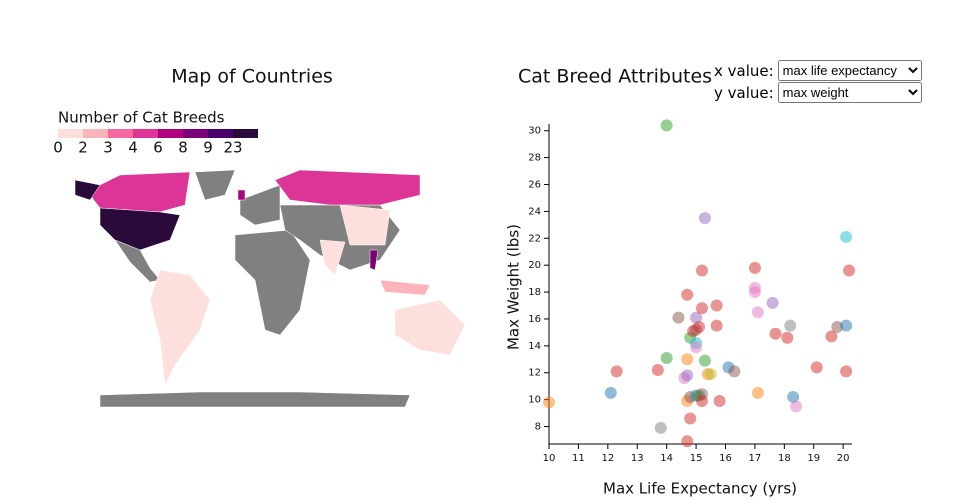 The height and width of the screenshot is (500, 960). I want to click on y-tick-label: 30, so click(534, 131).